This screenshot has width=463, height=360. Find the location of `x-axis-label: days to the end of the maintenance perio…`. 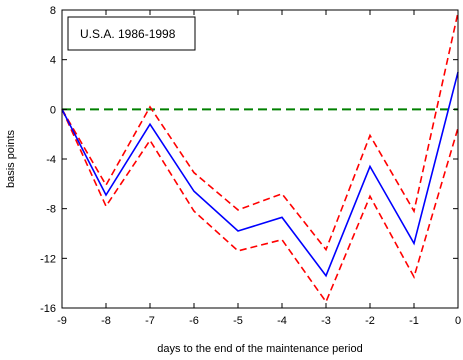

x-axis-label: days to the end of the maintenance perio… is located at coordinates (259, 349).